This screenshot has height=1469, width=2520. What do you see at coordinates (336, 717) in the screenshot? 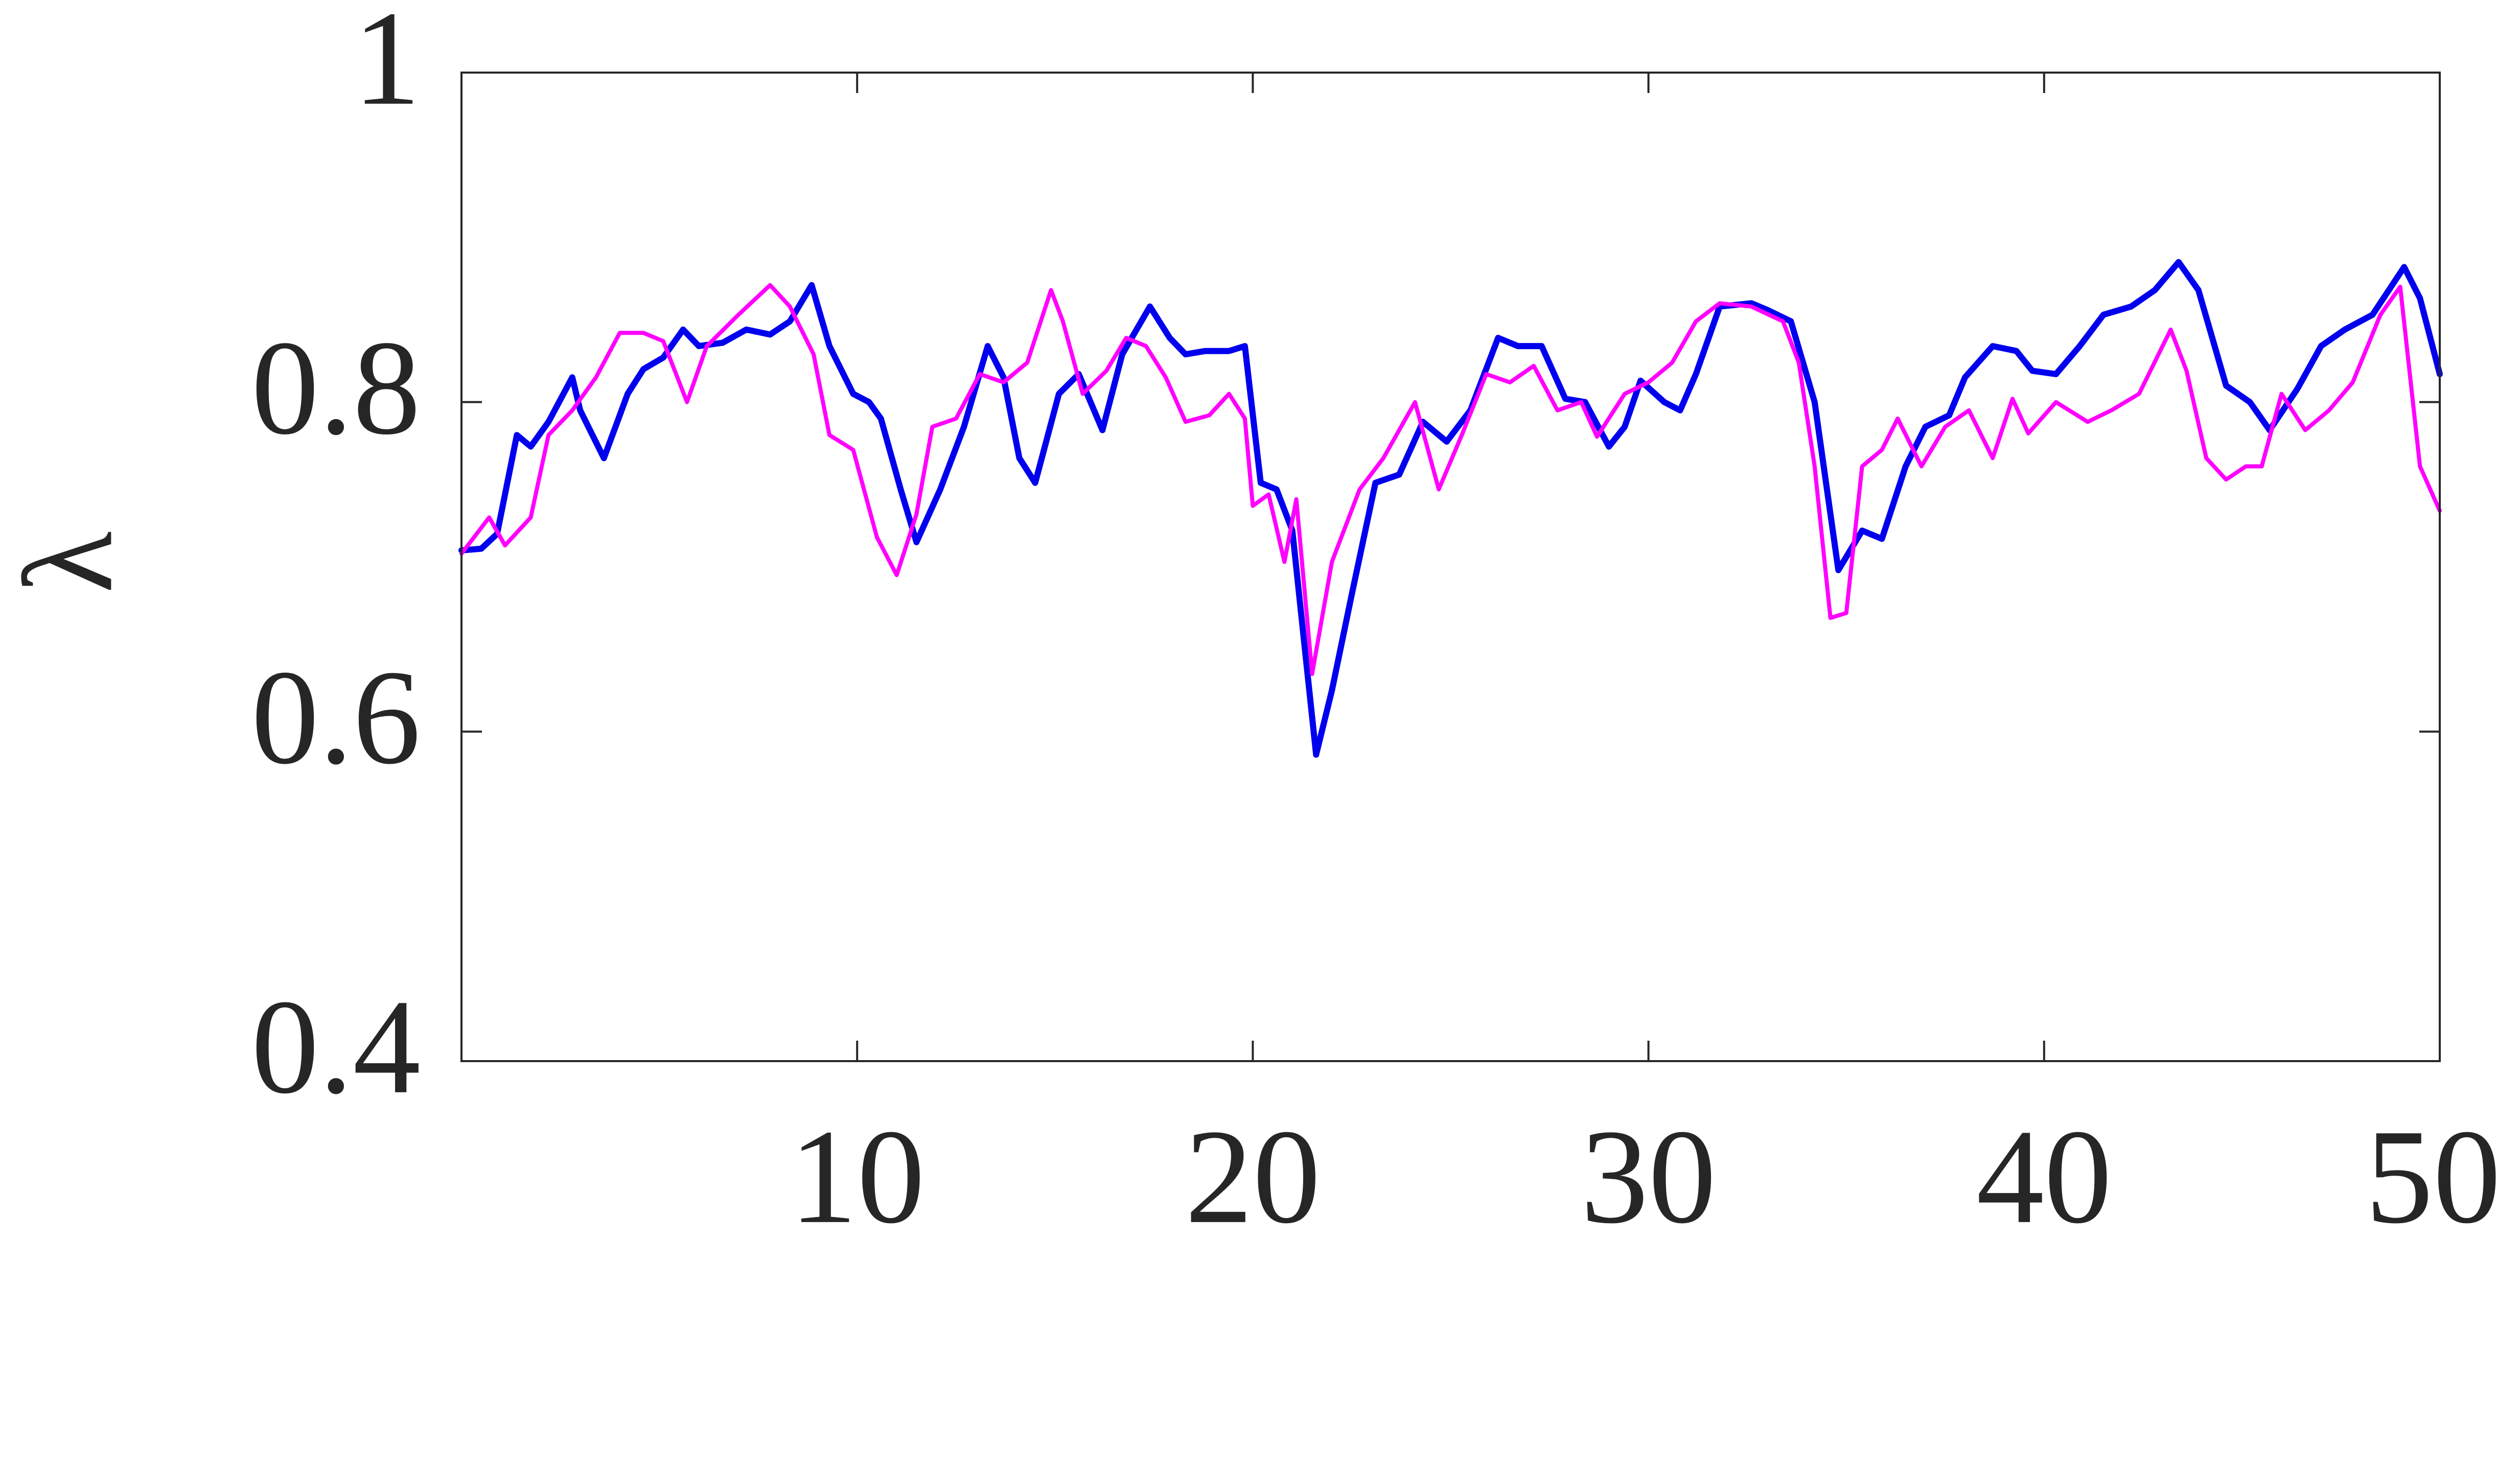
I see `y-tick-label: 0.6` at bounding box center [336, 717].